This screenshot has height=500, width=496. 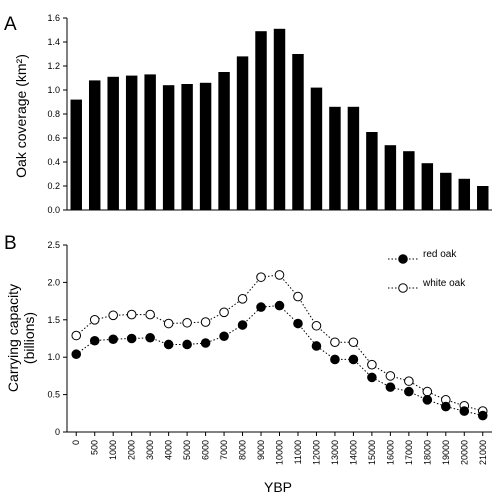 What do you see at coordinates (29, 338) in the screenshot?
I see `panel-b-y-axis-label-units: (billions)` at bounding box center [29, 338].